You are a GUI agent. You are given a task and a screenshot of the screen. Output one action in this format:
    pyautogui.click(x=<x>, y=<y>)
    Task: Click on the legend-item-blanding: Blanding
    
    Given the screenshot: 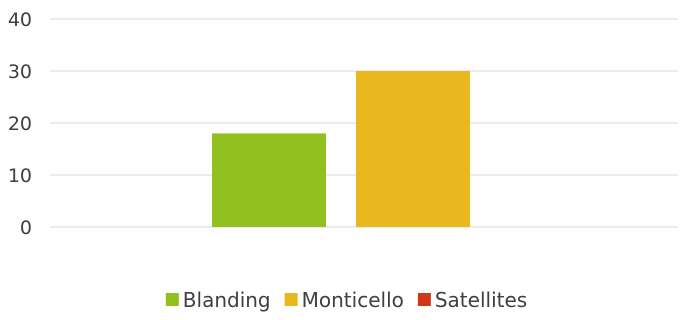 What is the action you would take?
    pyautogui.click(x=218, y=300)
    